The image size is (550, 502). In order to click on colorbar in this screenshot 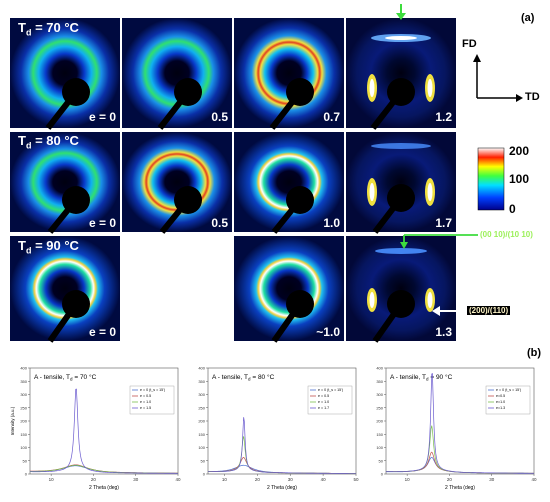, I will do `click(491, 179)`.